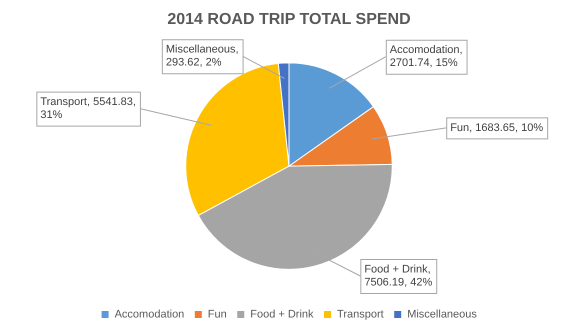 The width and height of the screenshot is (578, 336). What do you see at coordinates (289, 19) in the screenshot?
I see `chart-title: 2014 ROAD TRIP TOTAL SPEND` at bounding box center [289, 19].